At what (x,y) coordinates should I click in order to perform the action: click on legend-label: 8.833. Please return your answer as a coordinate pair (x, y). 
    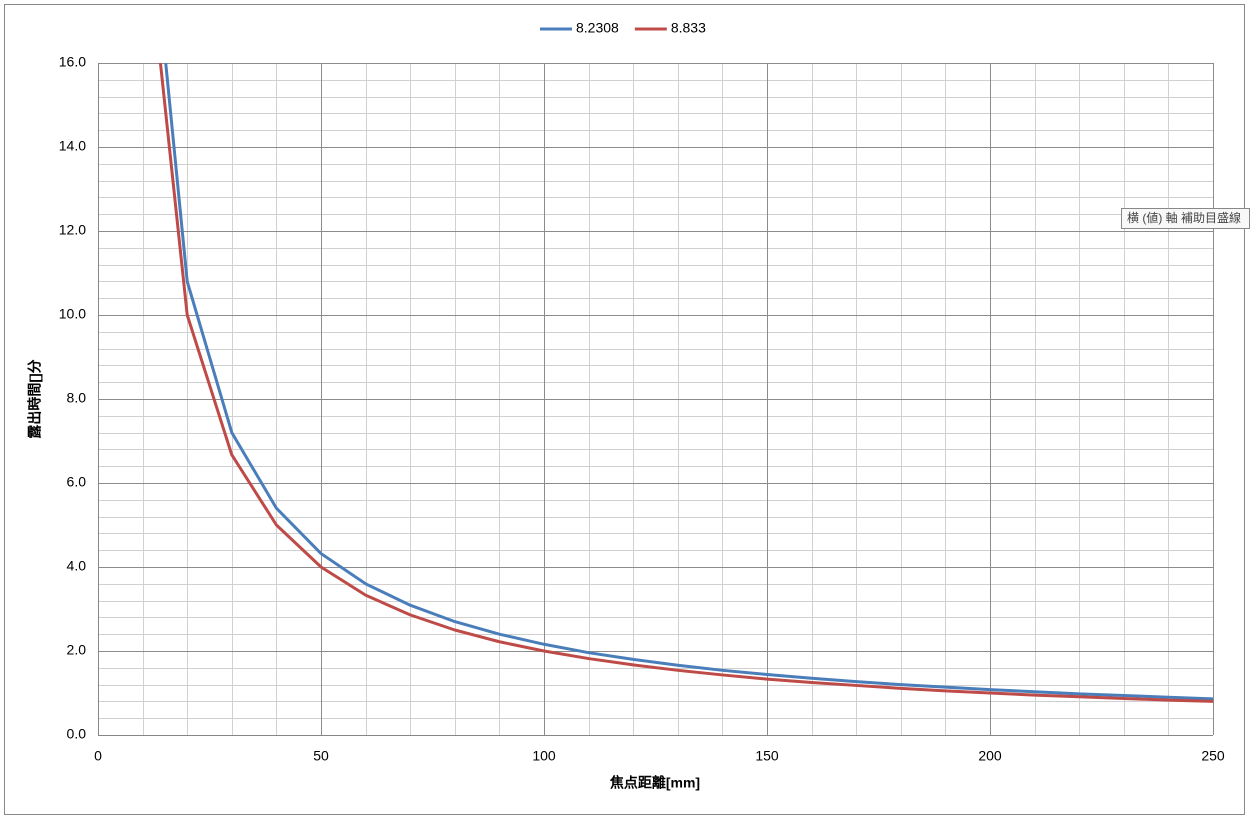
    Looking at the image, I should click on (688, 28).